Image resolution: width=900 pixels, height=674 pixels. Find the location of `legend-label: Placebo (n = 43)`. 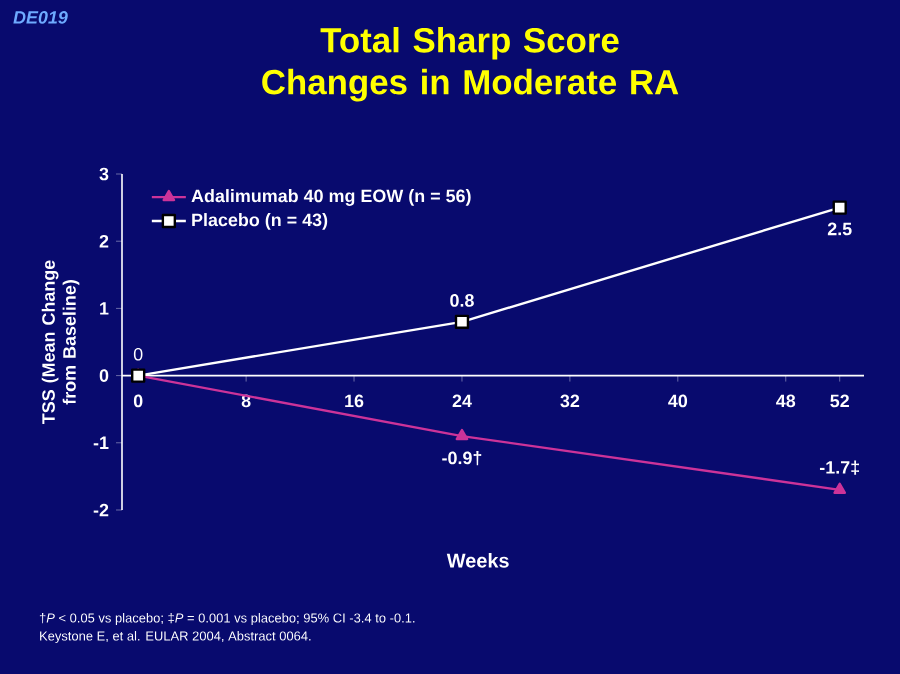

legend-label: Placebo (n = 43) is located at coordinates (260, 221).